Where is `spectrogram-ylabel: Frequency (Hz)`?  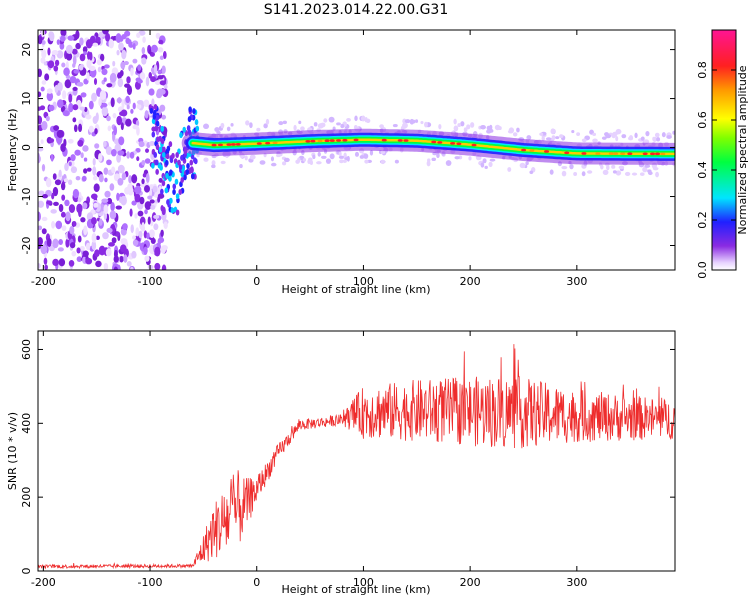 spectrogram-ylabel: Frequency (Hz) is located at coordinates (12, 150).